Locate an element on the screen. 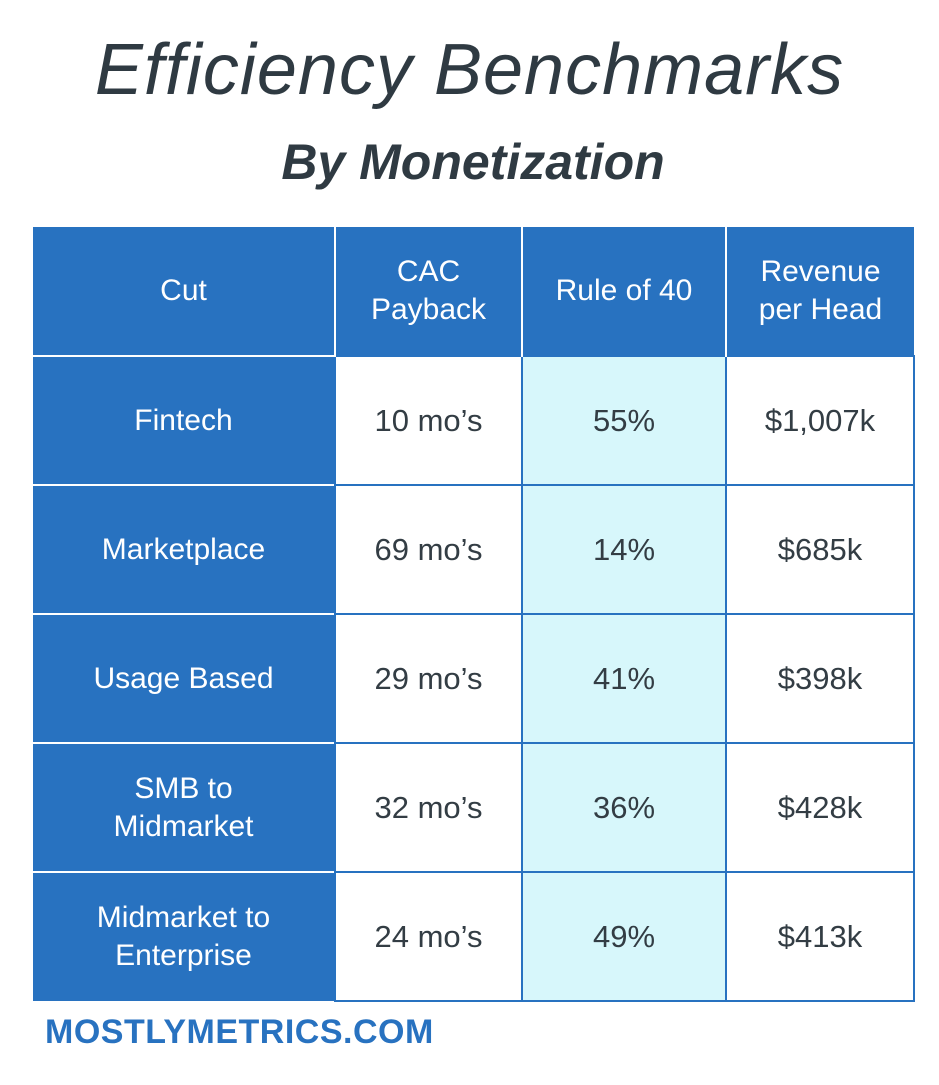 Image resolution: width=939 pixels, height=1085 pixels. cac-payback-cell: 32 mo’s is located at coordinates (428, 807).